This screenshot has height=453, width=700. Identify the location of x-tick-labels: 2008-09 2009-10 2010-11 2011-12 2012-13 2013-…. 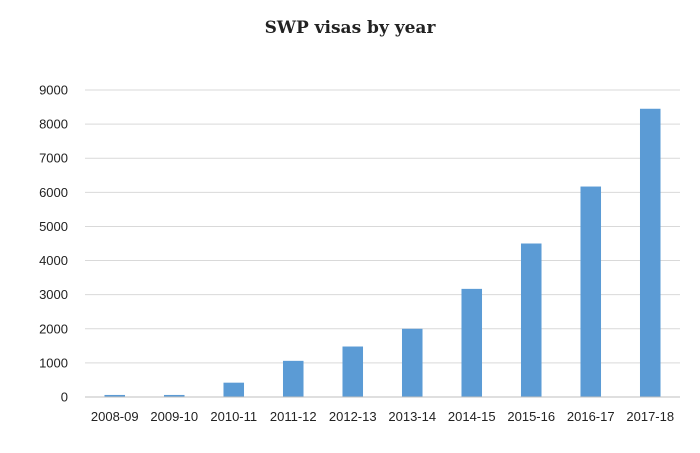
(382, 416).